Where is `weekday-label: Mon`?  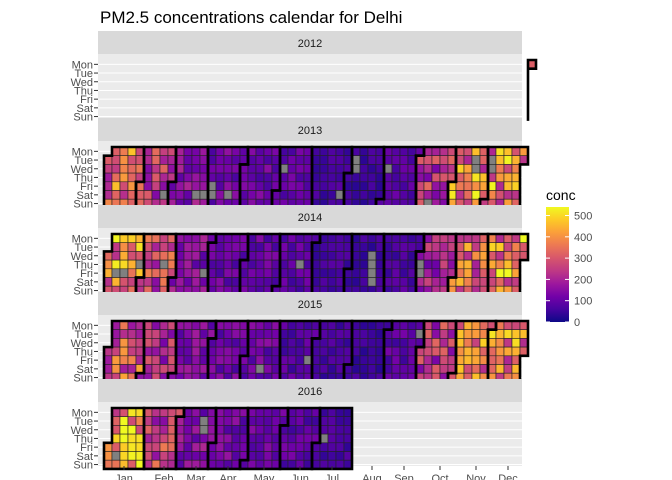 weekday-label: Mon is located at coordinates (82, 152).